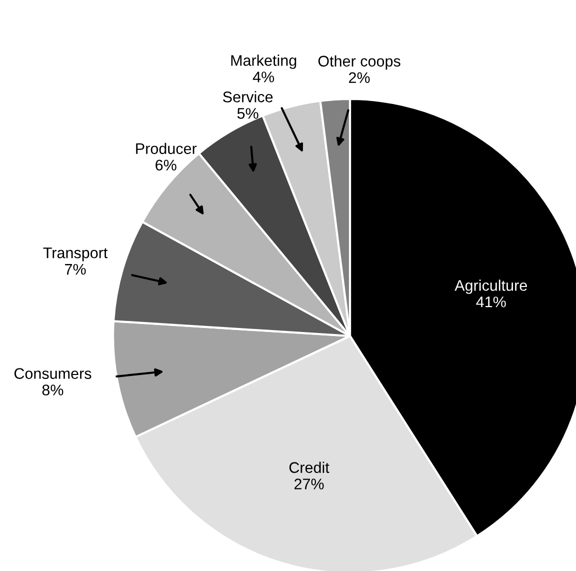 The width and height of the screenshot is (576, 571). I want to click on slice-label: Agriculture, so click(490, 287).